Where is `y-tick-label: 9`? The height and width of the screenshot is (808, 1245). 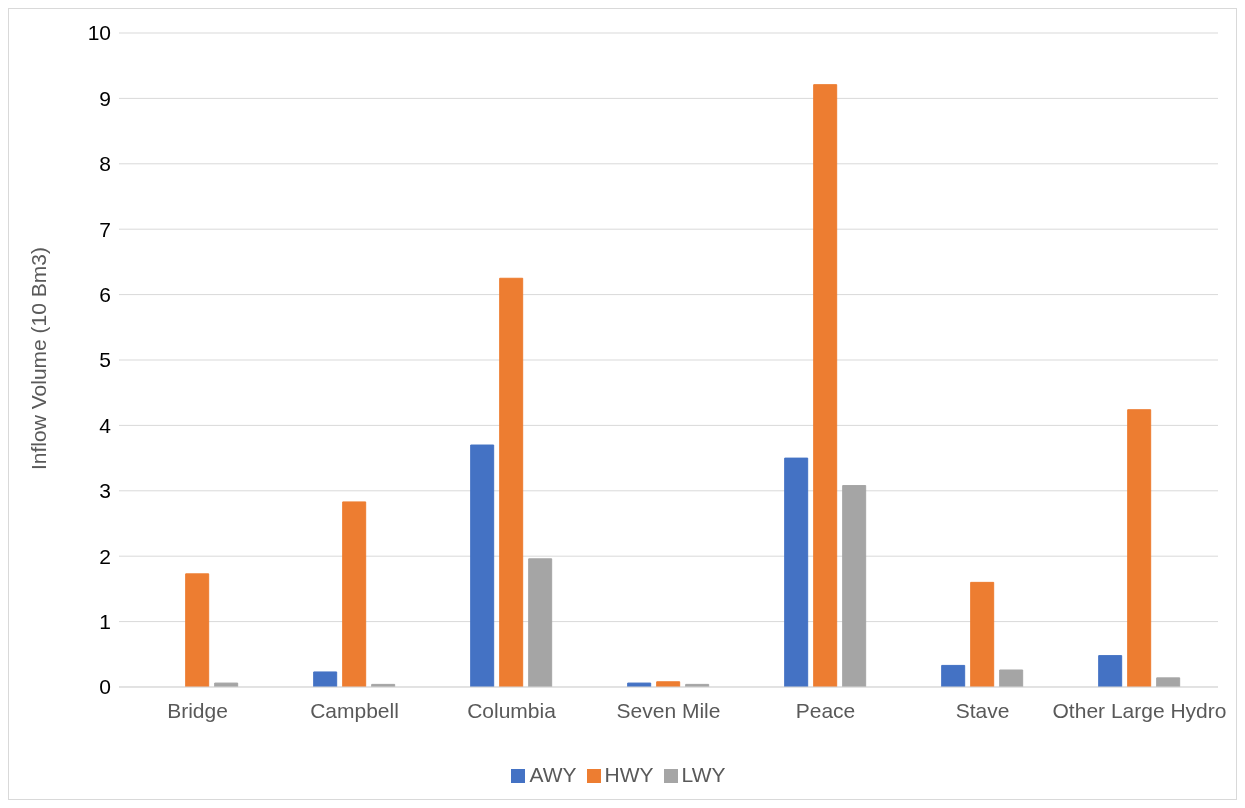
y-tick-label: 9 is located at coordinates (105, 98).